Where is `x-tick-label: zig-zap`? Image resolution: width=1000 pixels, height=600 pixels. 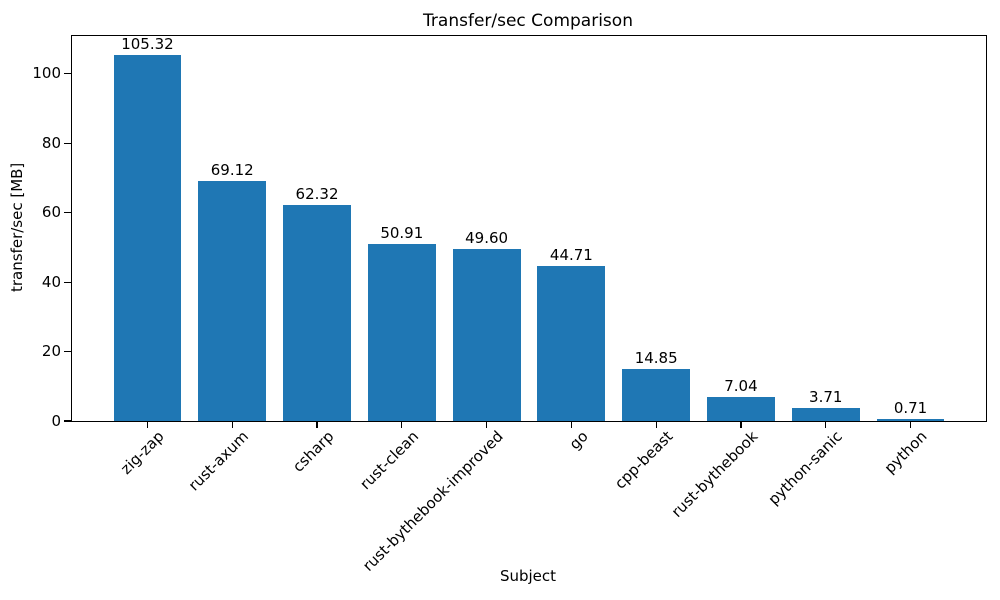
x-tick-label: zig-zap is located at coordinates (142, 452).